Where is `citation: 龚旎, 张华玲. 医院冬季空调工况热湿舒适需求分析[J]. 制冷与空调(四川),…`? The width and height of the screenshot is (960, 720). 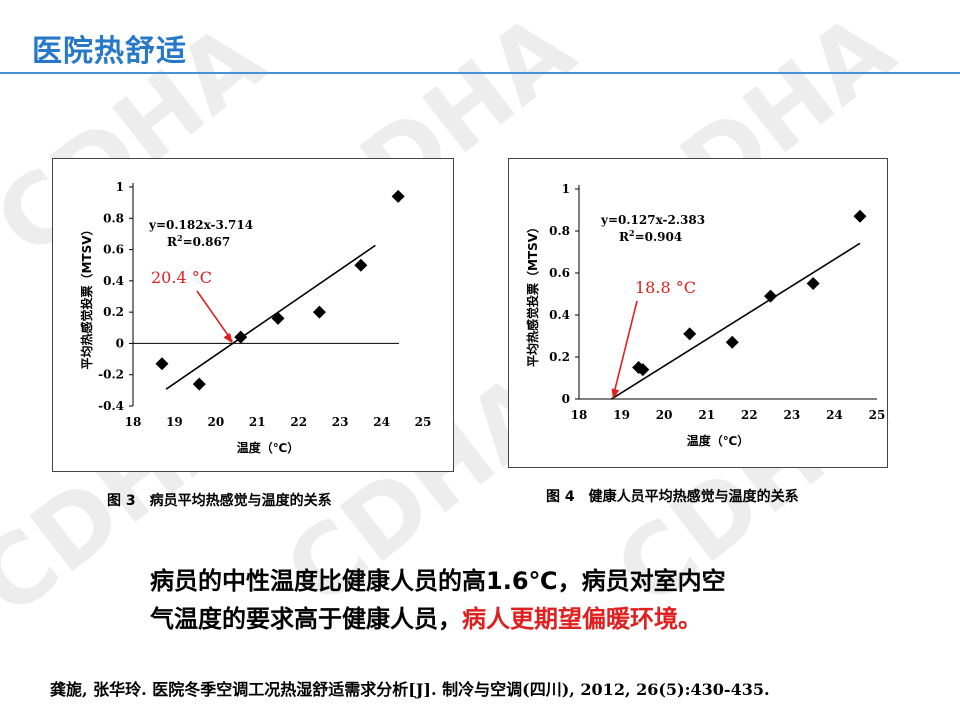 citation: 龚旎, 张华玲. 医院冬季空调工况热湿舒适需求分析[J]. 制冷与空调(四川),… is located at coordinates (410, 689).